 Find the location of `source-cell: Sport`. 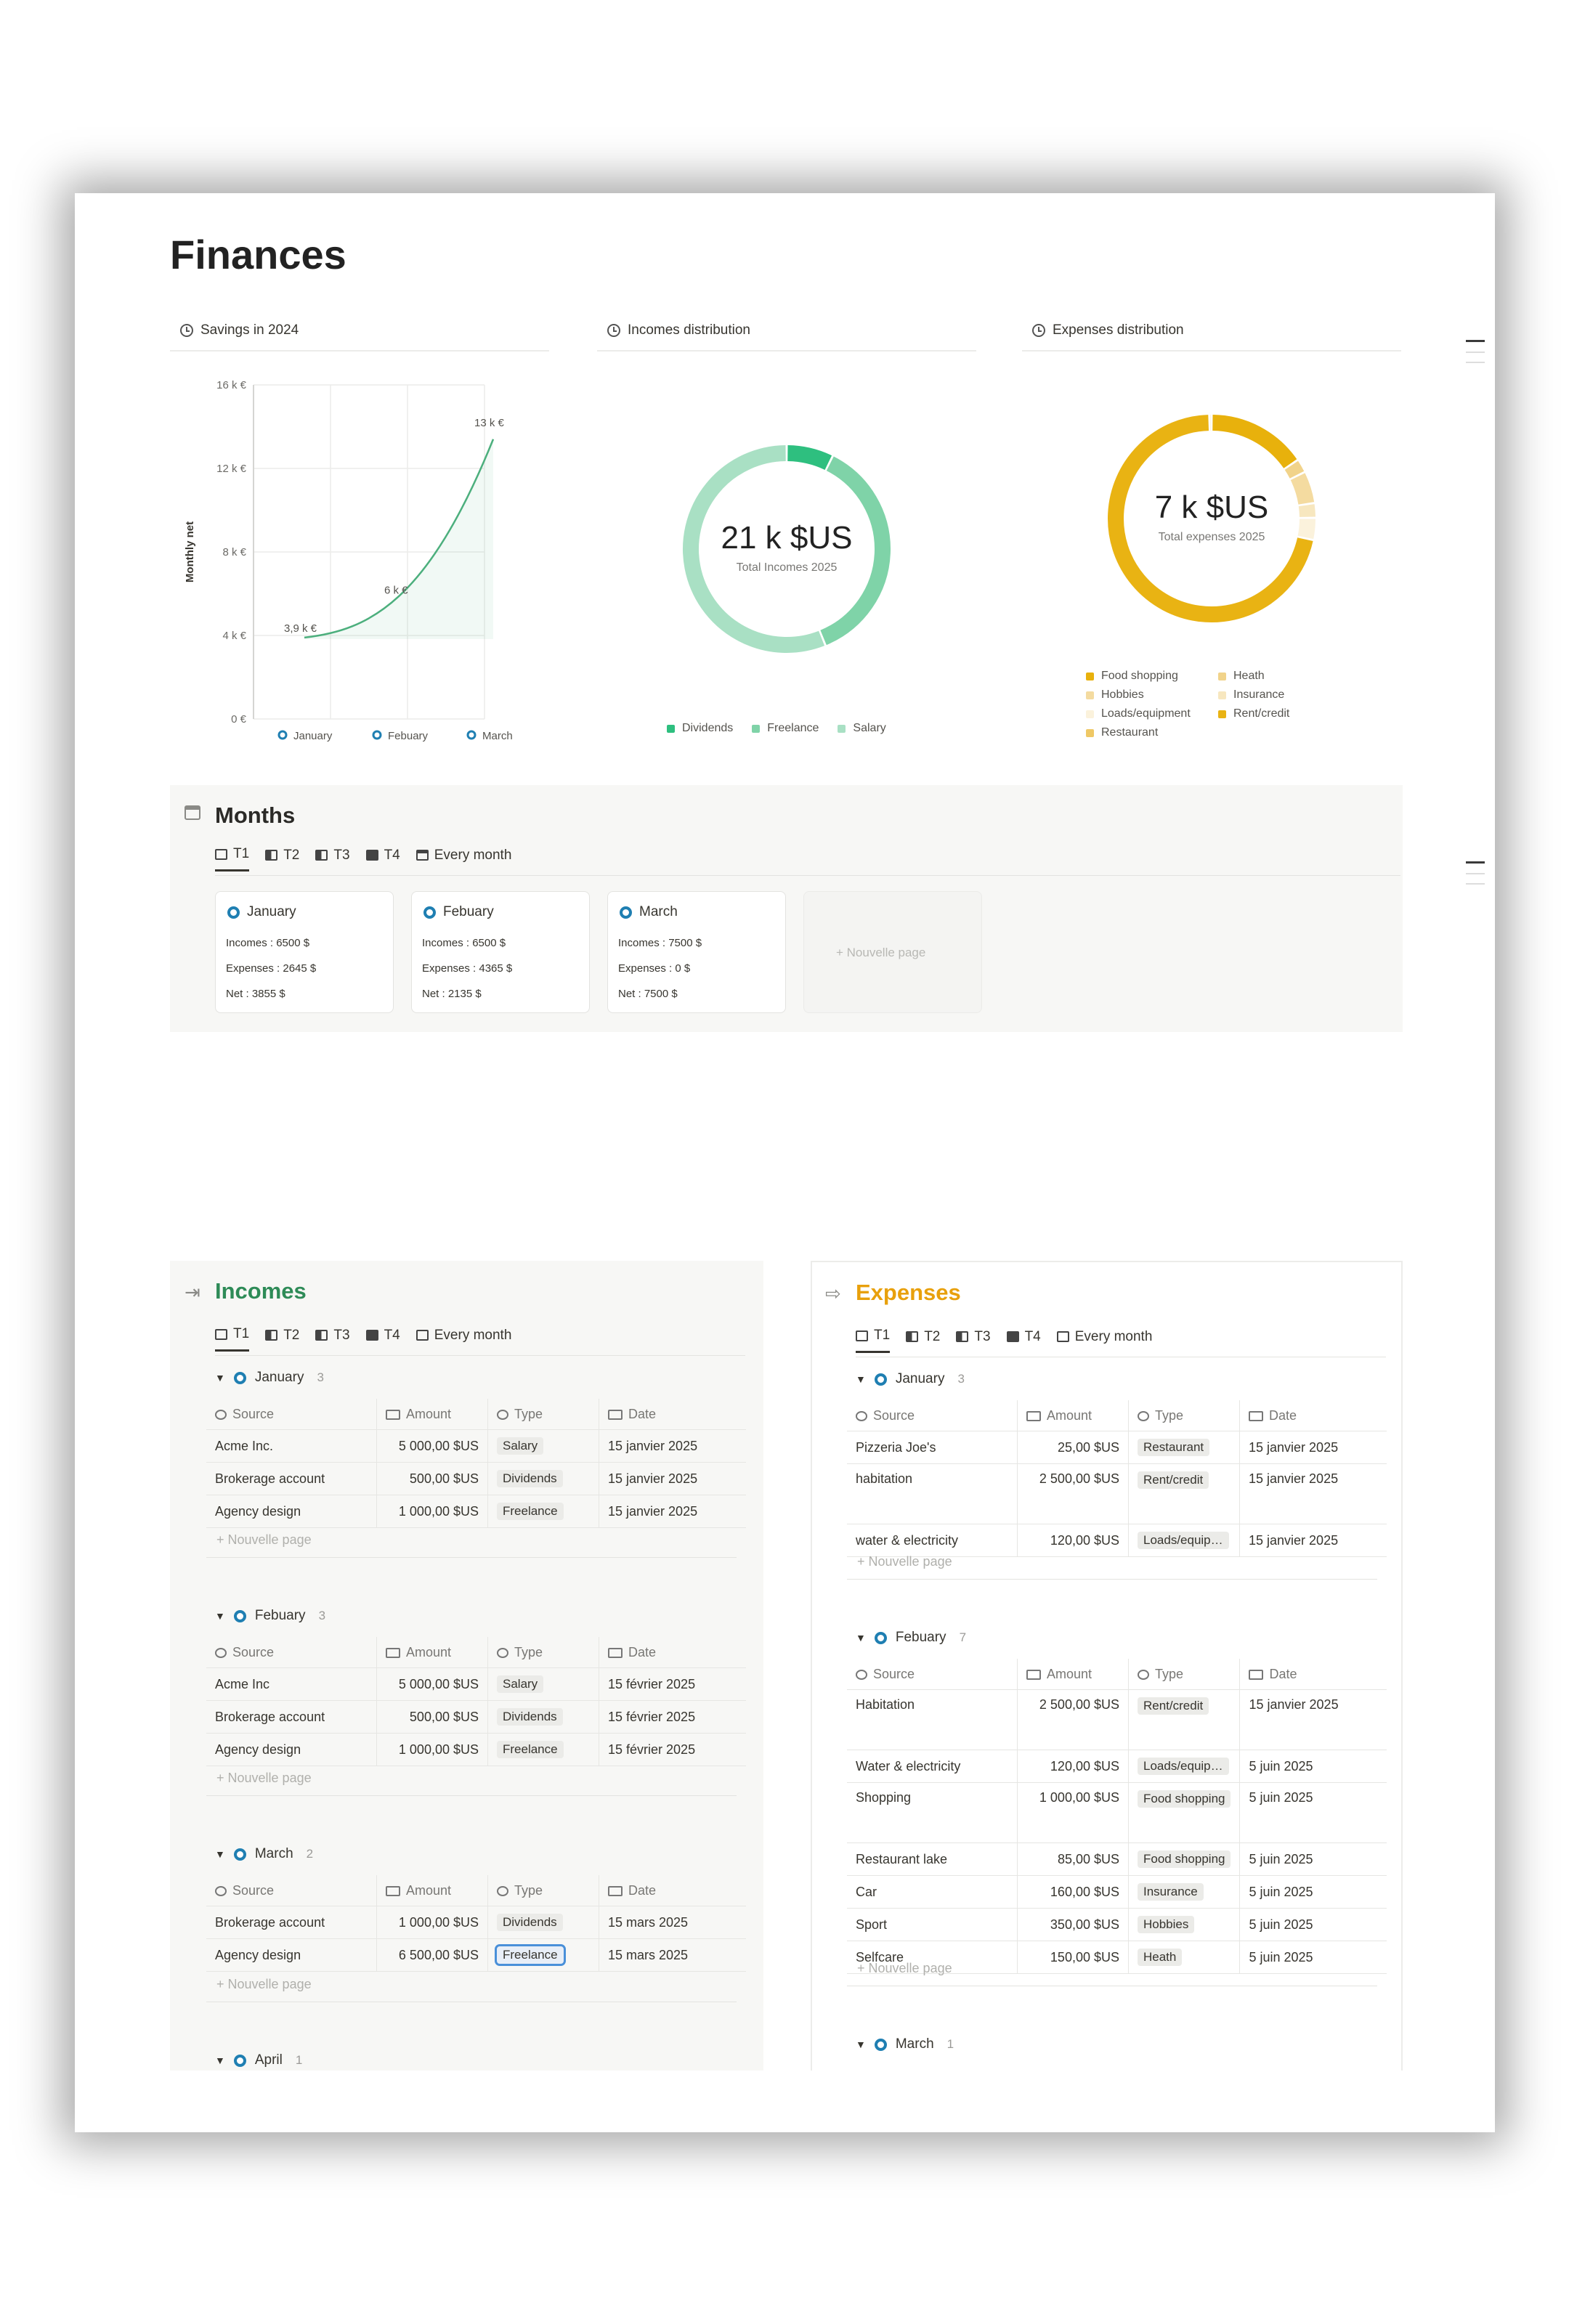

source-cell: Sport is located at coordinates (932, 1924).